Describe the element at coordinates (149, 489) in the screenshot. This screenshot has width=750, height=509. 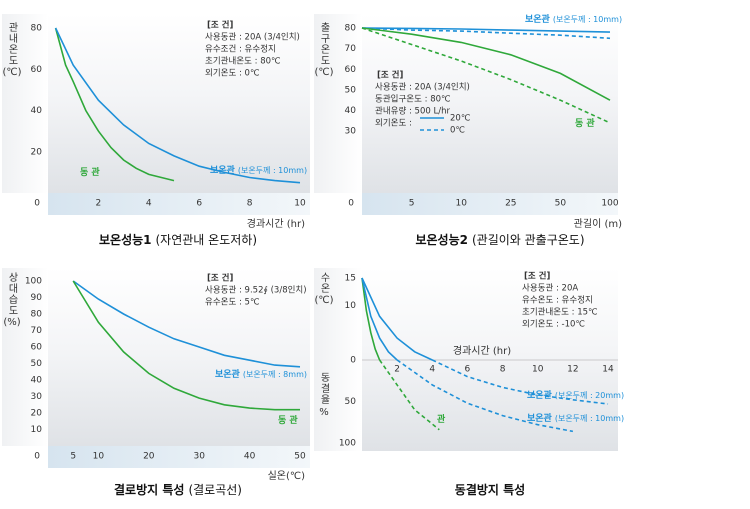
I see `title-main: 결로방지 특성` at that location.